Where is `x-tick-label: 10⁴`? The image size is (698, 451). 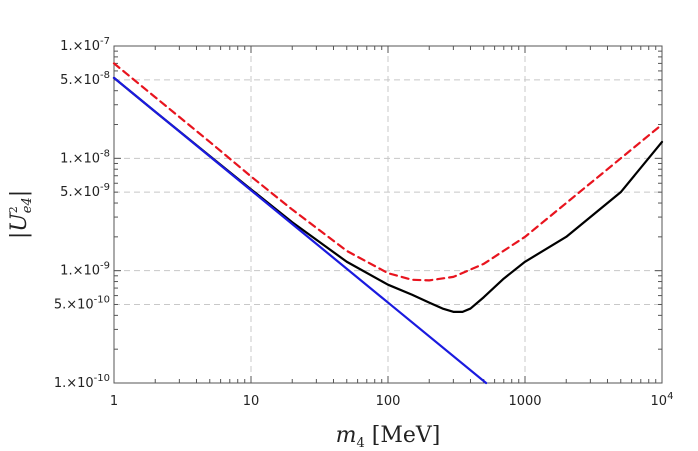
x-tick-label: 10⁴ is located at coordinates (662, 400).